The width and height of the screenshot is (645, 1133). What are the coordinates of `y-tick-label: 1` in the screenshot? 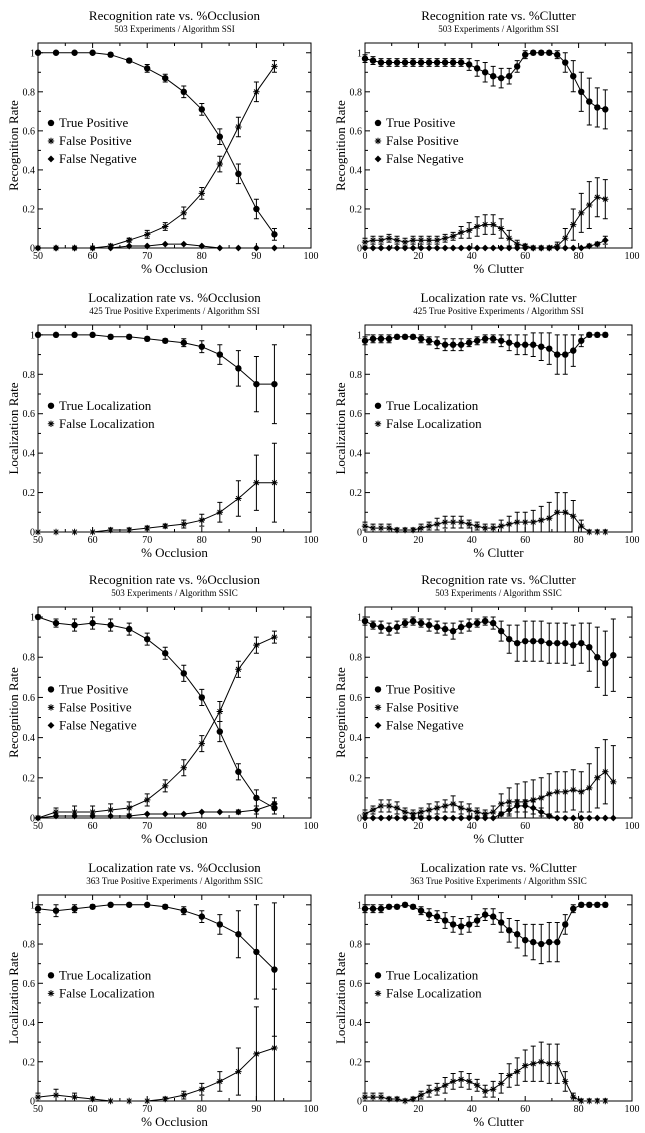 It's located at (359, 53).